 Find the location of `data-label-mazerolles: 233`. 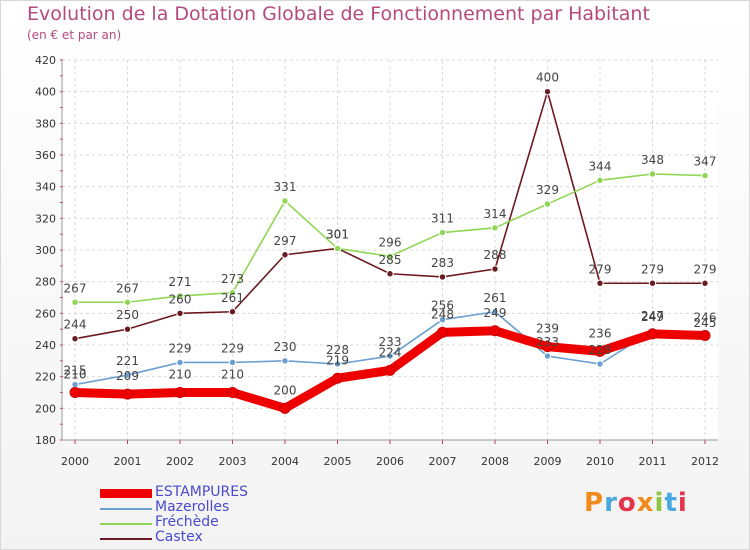

data-label-mazerolles: 233 is located at coordinates (390, 342).